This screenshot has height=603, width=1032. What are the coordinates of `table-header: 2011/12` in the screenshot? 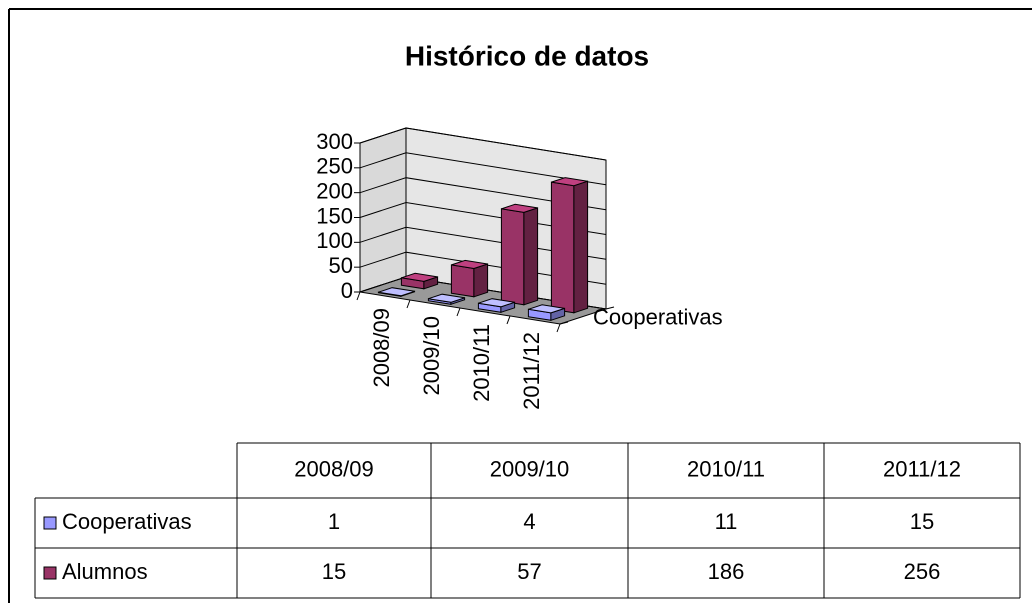 It's located at (922, 468).